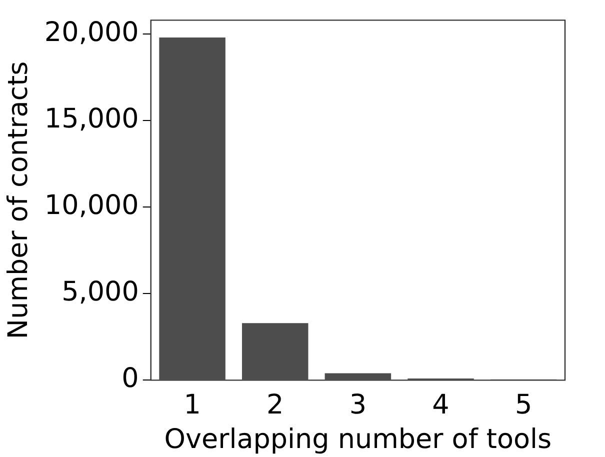  I want to click on x-tick-label: 4, so click(441, 404).